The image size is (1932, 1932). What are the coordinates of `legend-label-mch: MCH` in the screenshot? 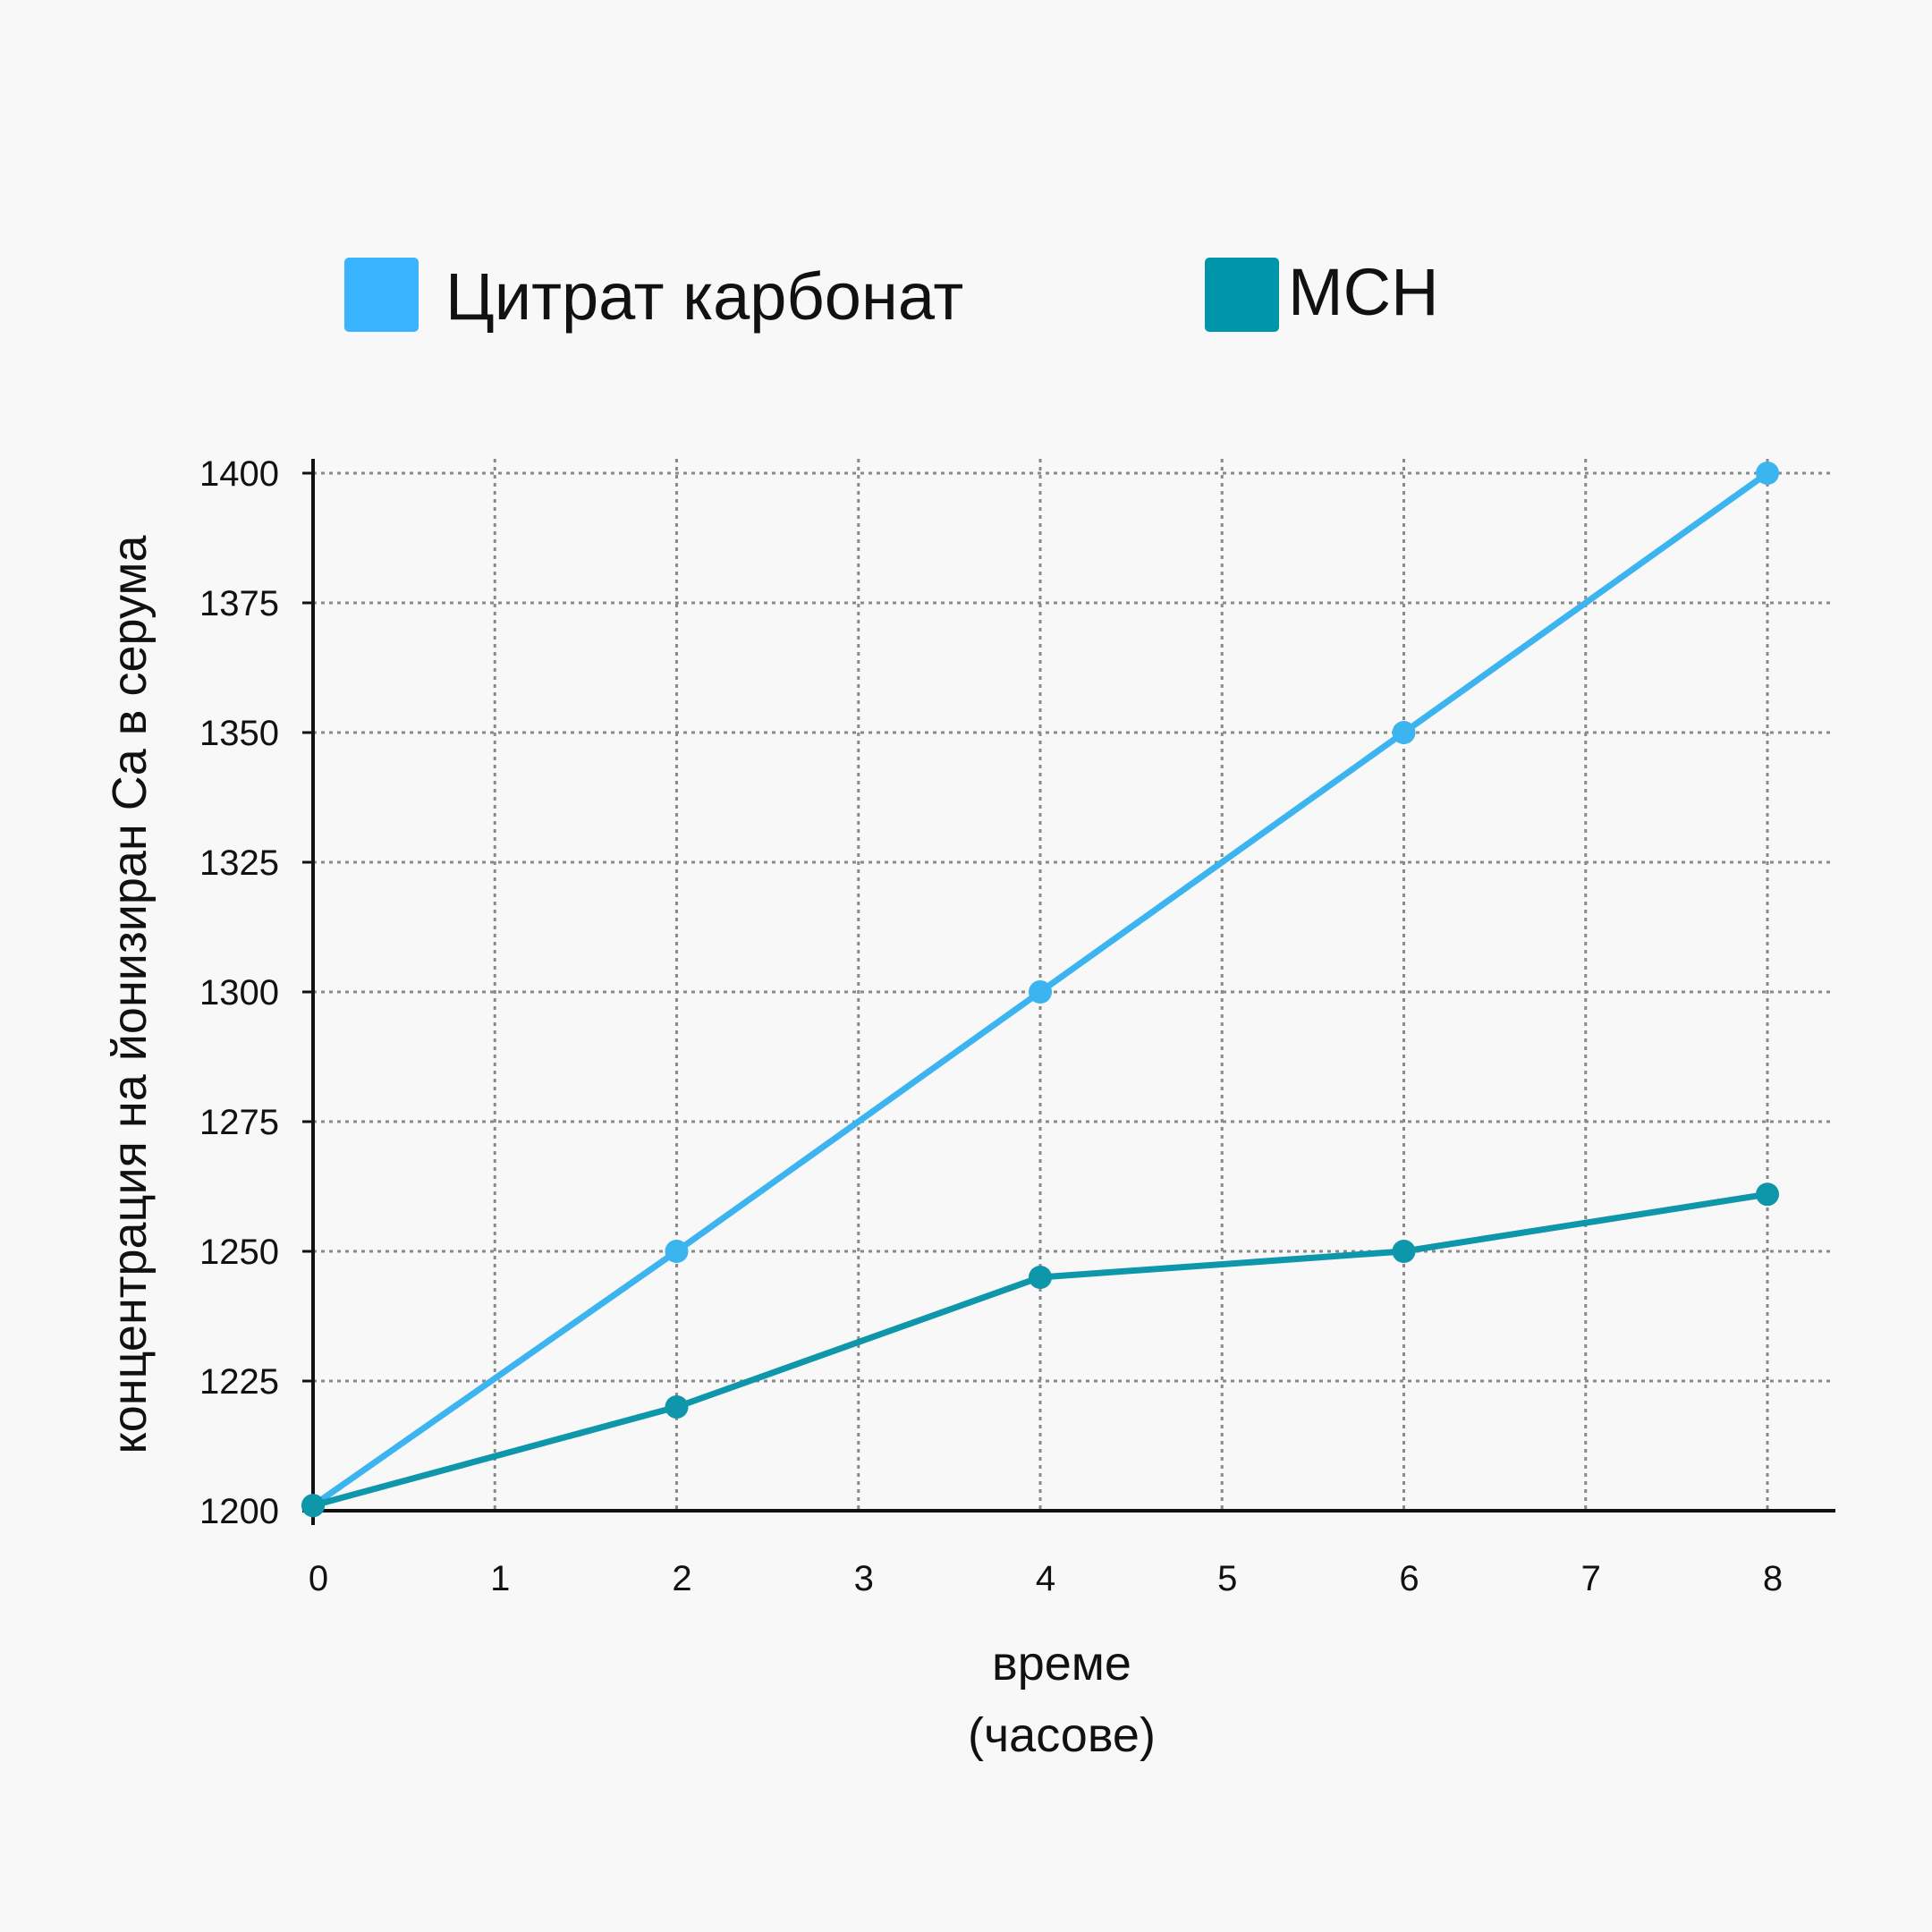 It's located at (1363, 292).